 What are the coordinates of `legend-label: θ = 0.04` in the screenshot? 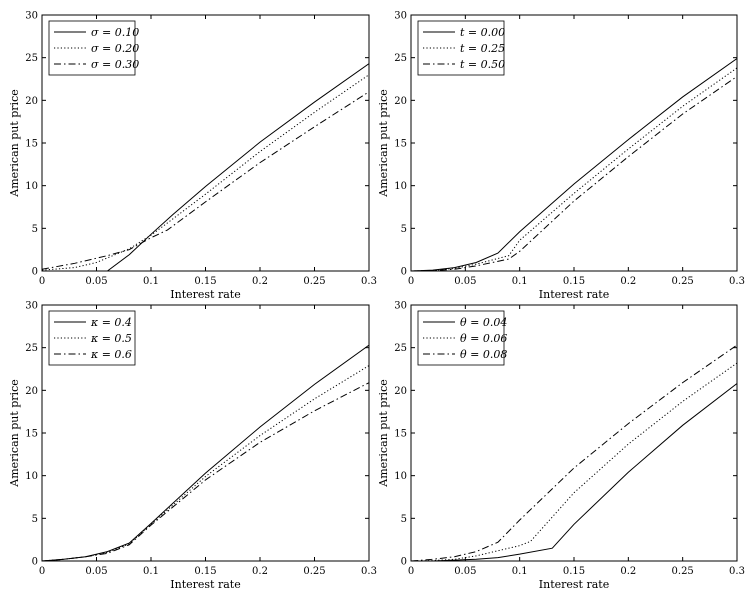 It's located at (483, 322).